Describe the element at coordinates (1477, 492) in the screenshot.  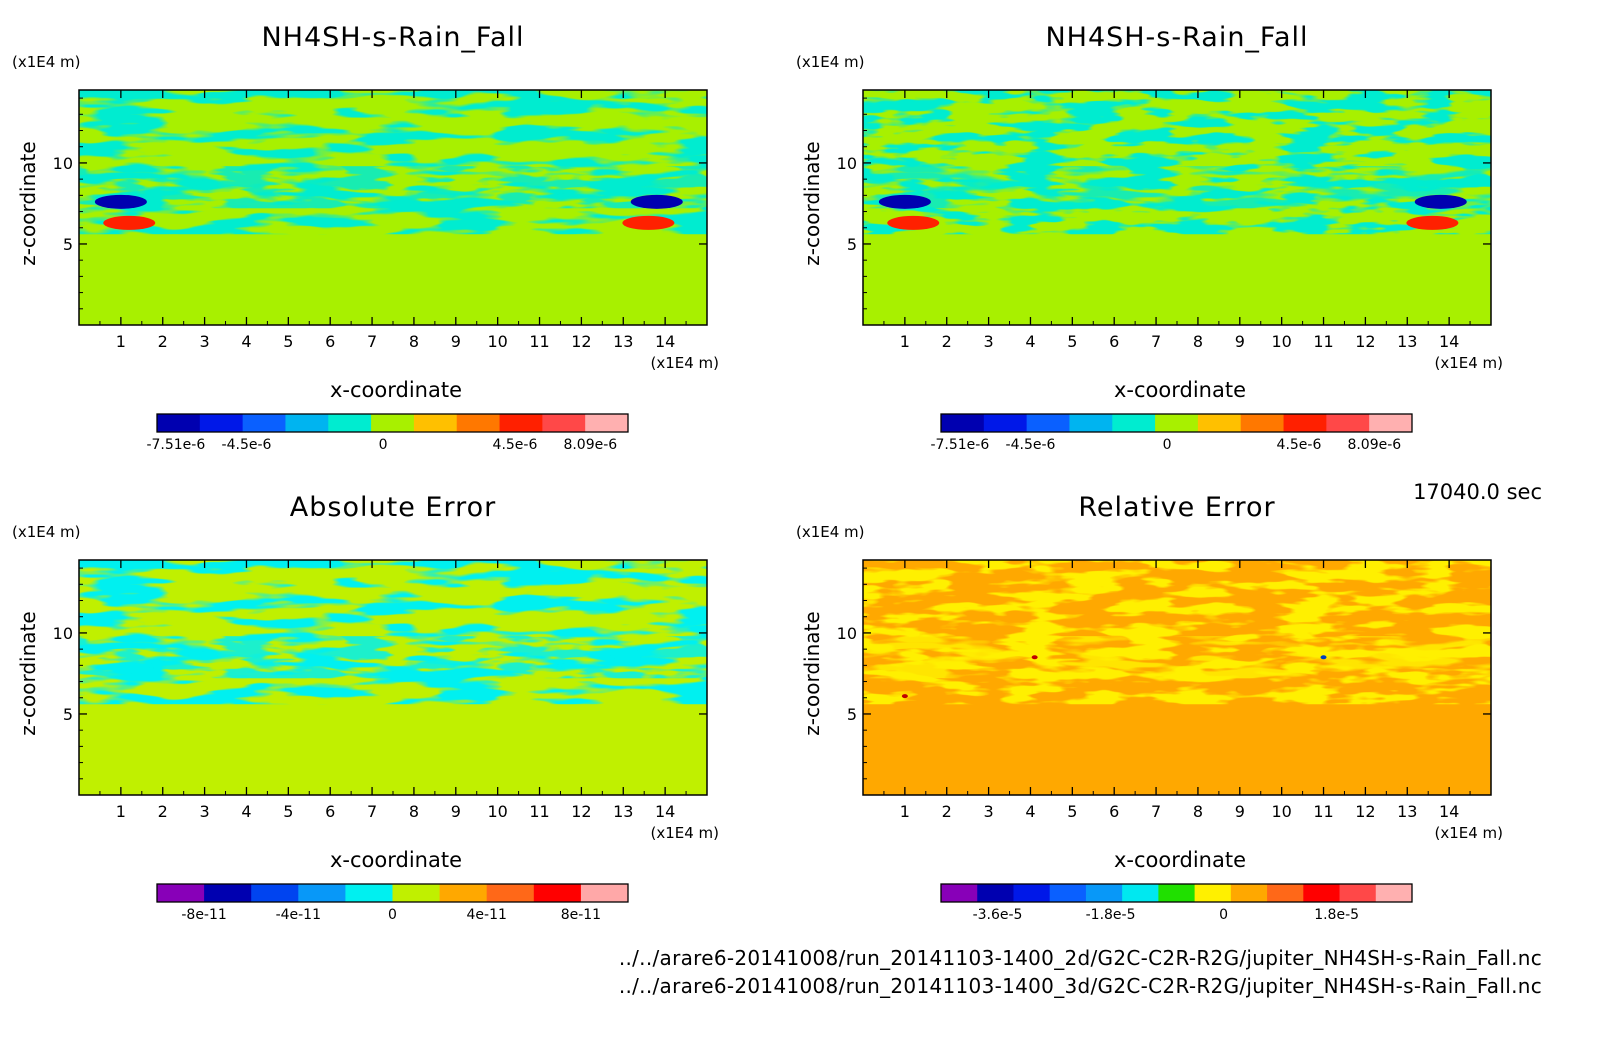
I see `time-label: 17040.0 sec` at that location.